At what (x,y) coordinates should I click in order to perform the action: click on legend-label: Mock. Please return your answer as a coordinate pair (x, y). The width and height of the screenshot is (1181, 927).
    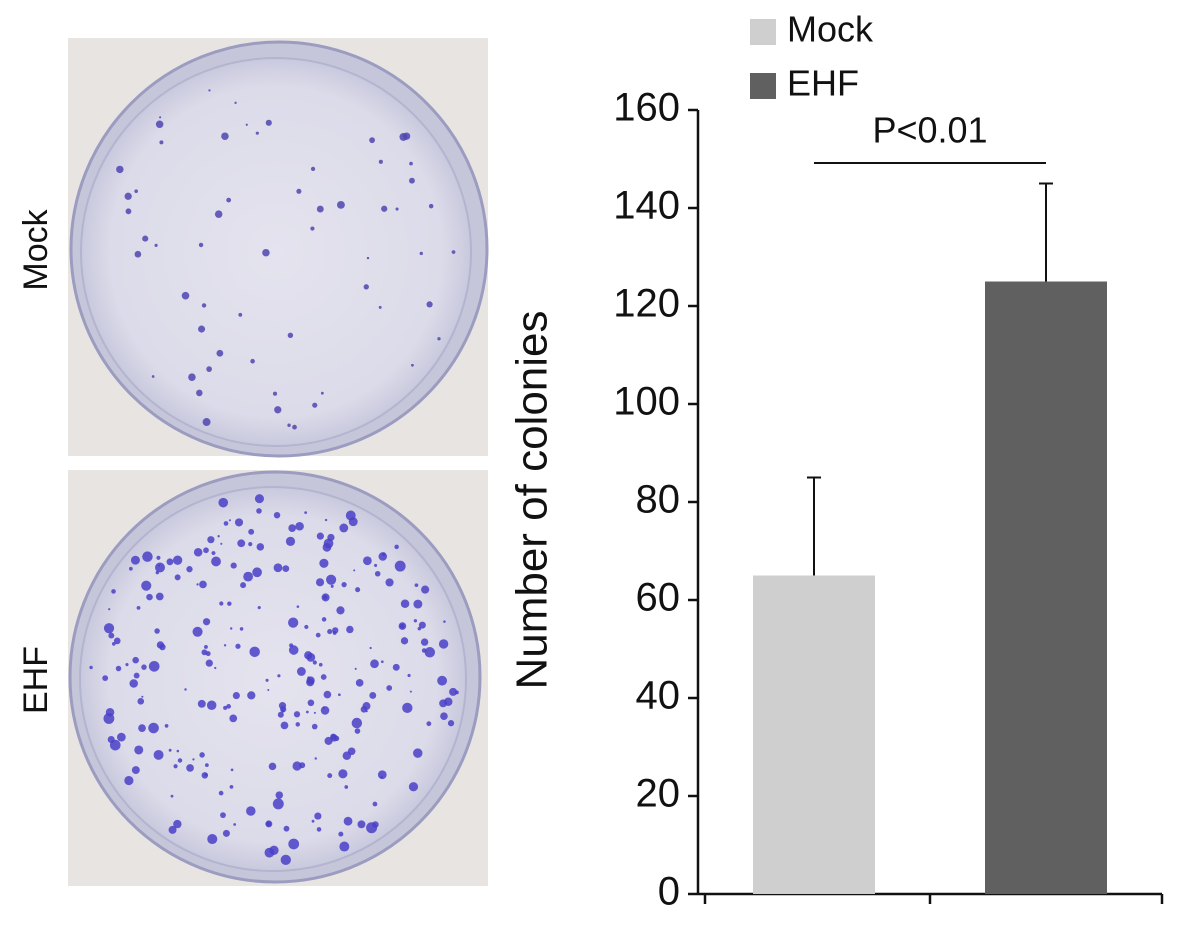
    Looking at the image, I should click on (830, 29).